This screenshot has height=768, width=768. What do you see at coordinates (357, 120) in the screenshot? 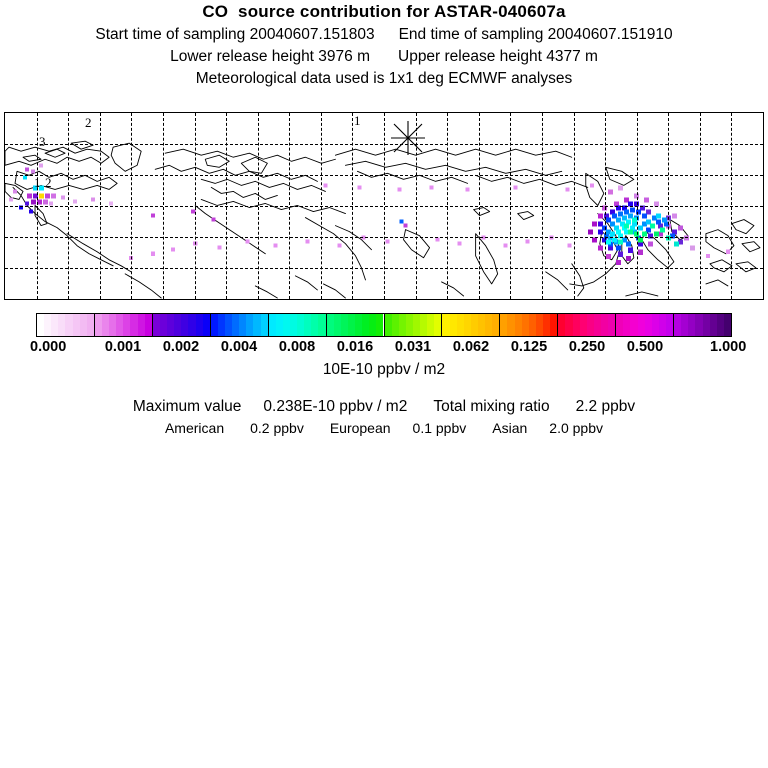
I see `trajectory-label-1-north: 1` at bounding box center [357, 120].